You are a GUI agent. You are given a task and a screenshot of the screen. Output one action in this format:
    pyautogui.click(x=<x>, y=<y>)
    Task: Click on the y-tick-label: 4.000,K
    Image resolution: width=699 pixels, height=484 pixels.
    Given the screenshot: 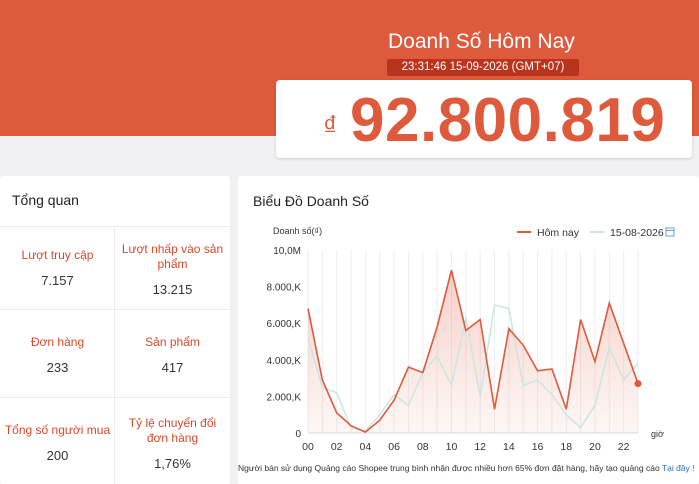 What is the action you would take?
    pyautogui.click(x=284, y=361)
    